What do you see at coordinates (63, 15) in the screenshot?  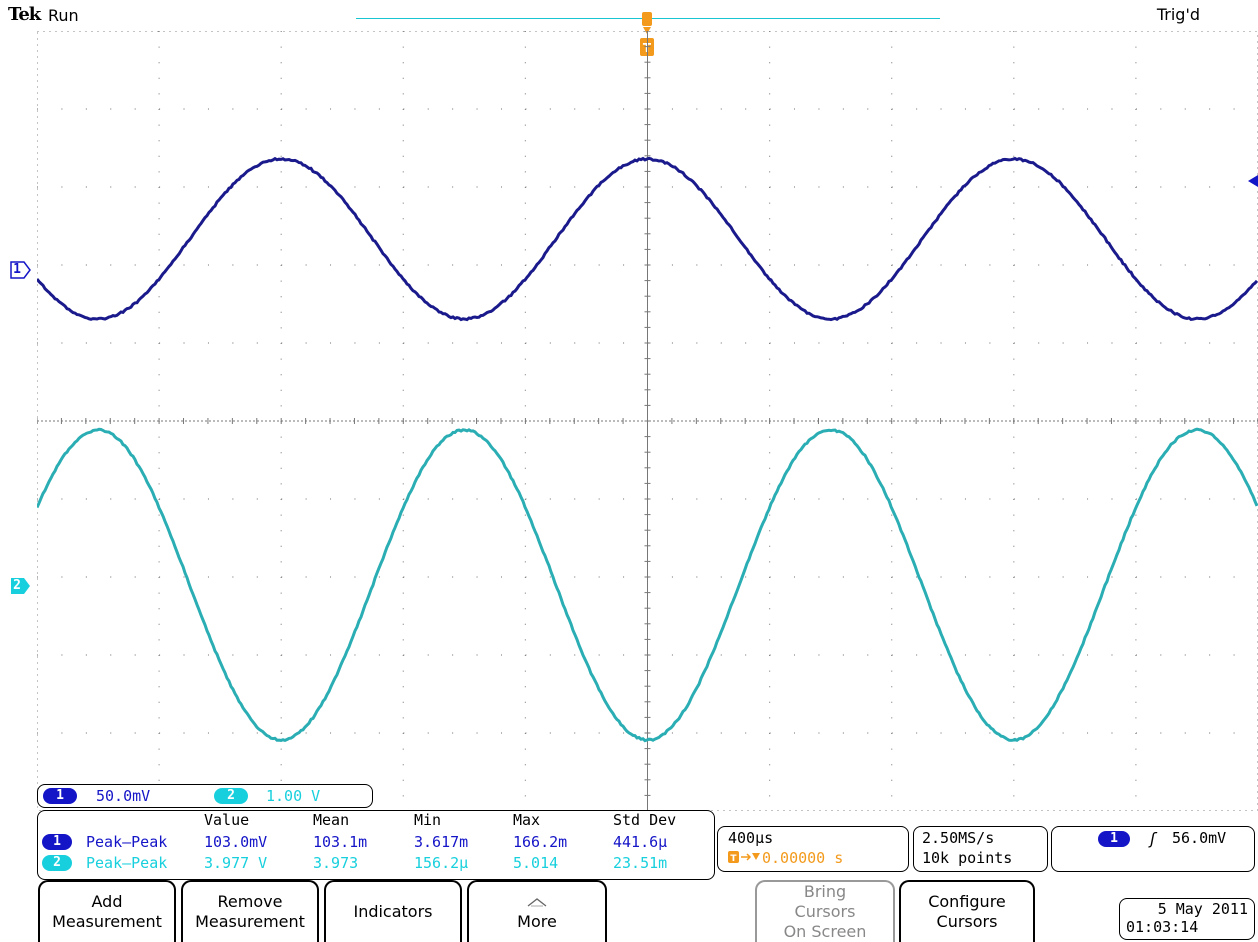 I see `acquisition-state: Run` at bounding box center [63, 15].